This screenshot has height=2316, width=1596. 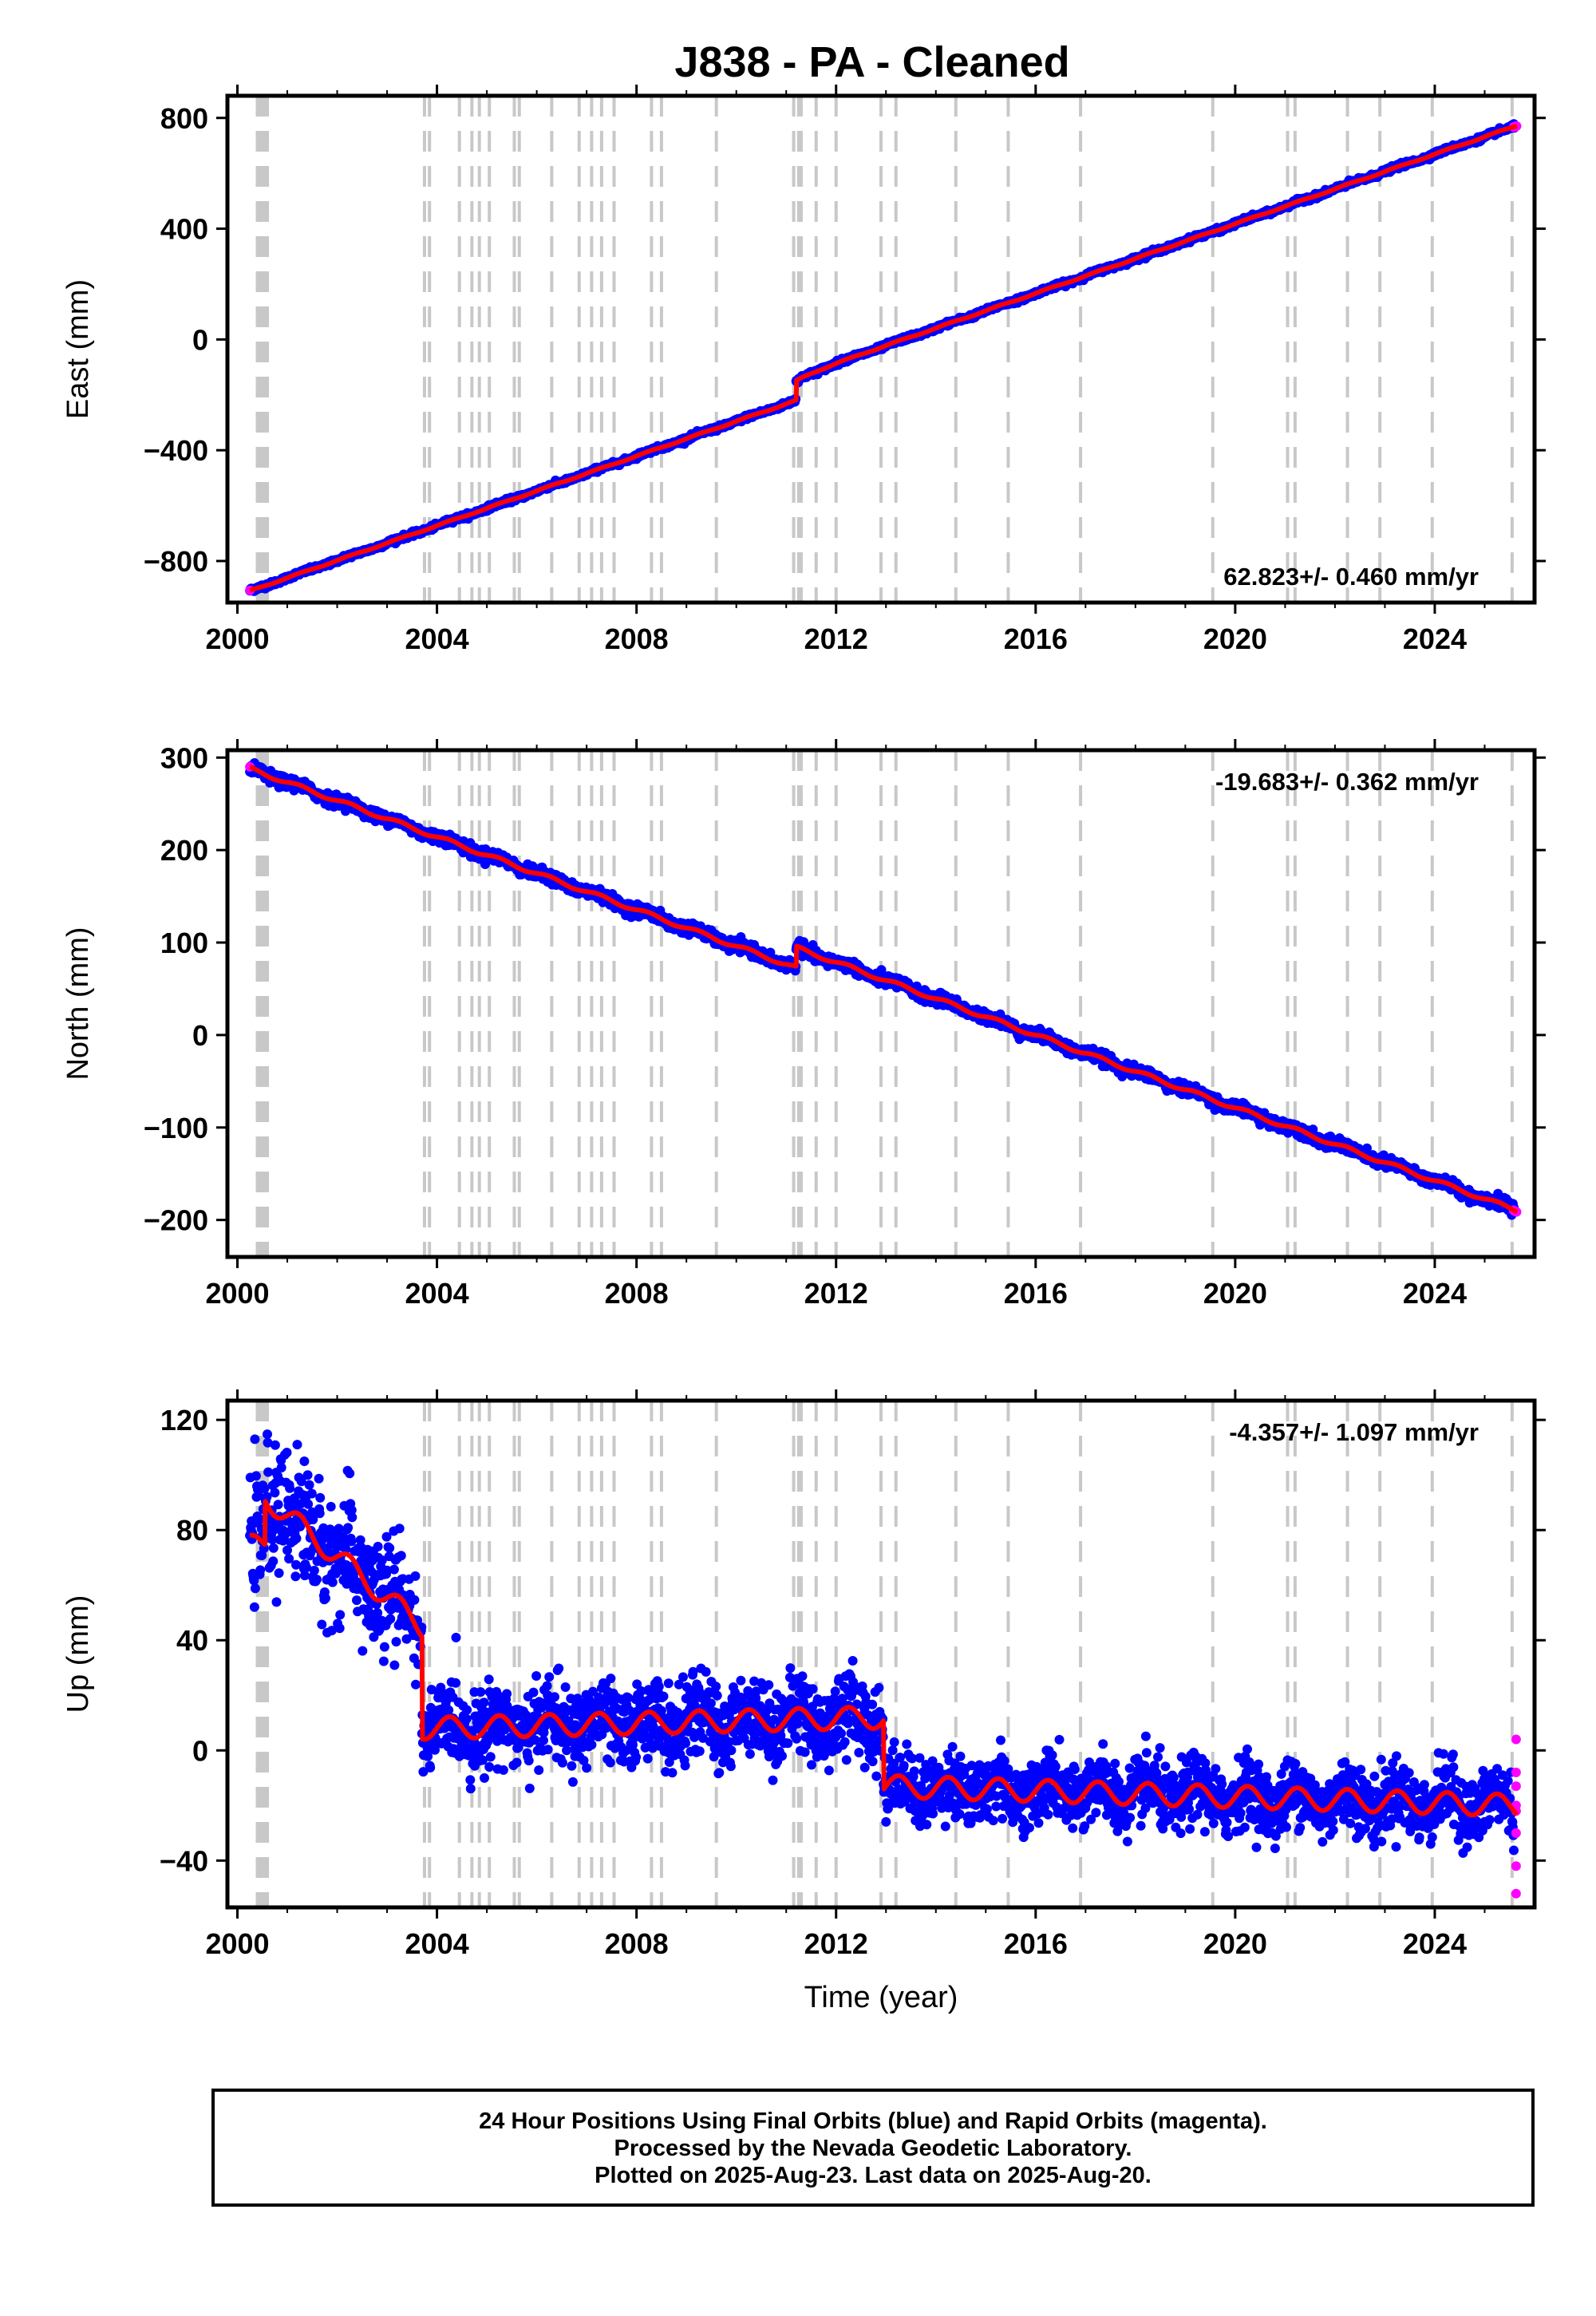 I want to click on x-tick-label: 2008, so click(x=637, y=638).